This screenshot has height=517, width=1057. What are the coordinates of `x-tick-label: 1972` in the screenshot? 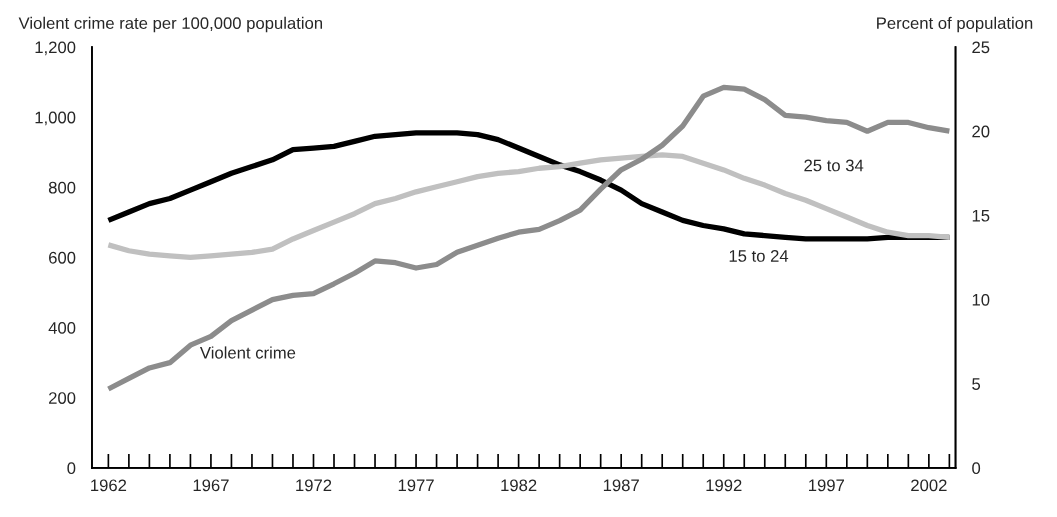 It's located at (314, 485).